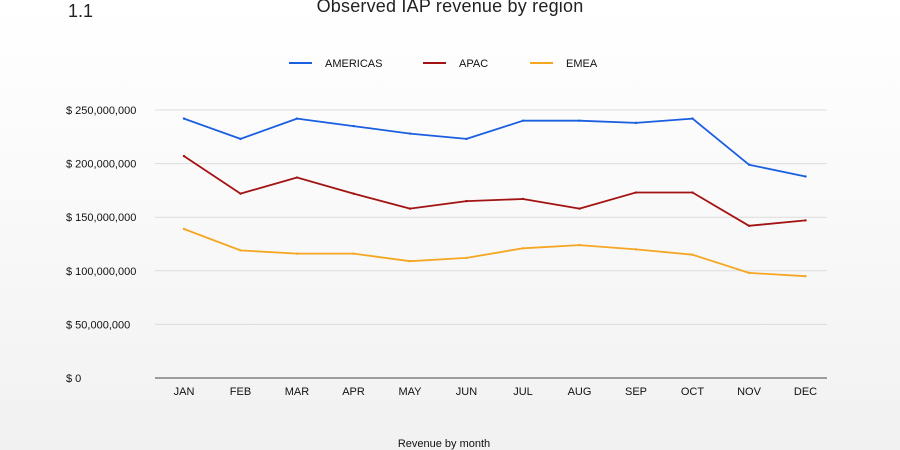 Image resolution: width=900 pixels, height=450 pixels. I want to click on x-tick-label: JAN, so click(184, 392).